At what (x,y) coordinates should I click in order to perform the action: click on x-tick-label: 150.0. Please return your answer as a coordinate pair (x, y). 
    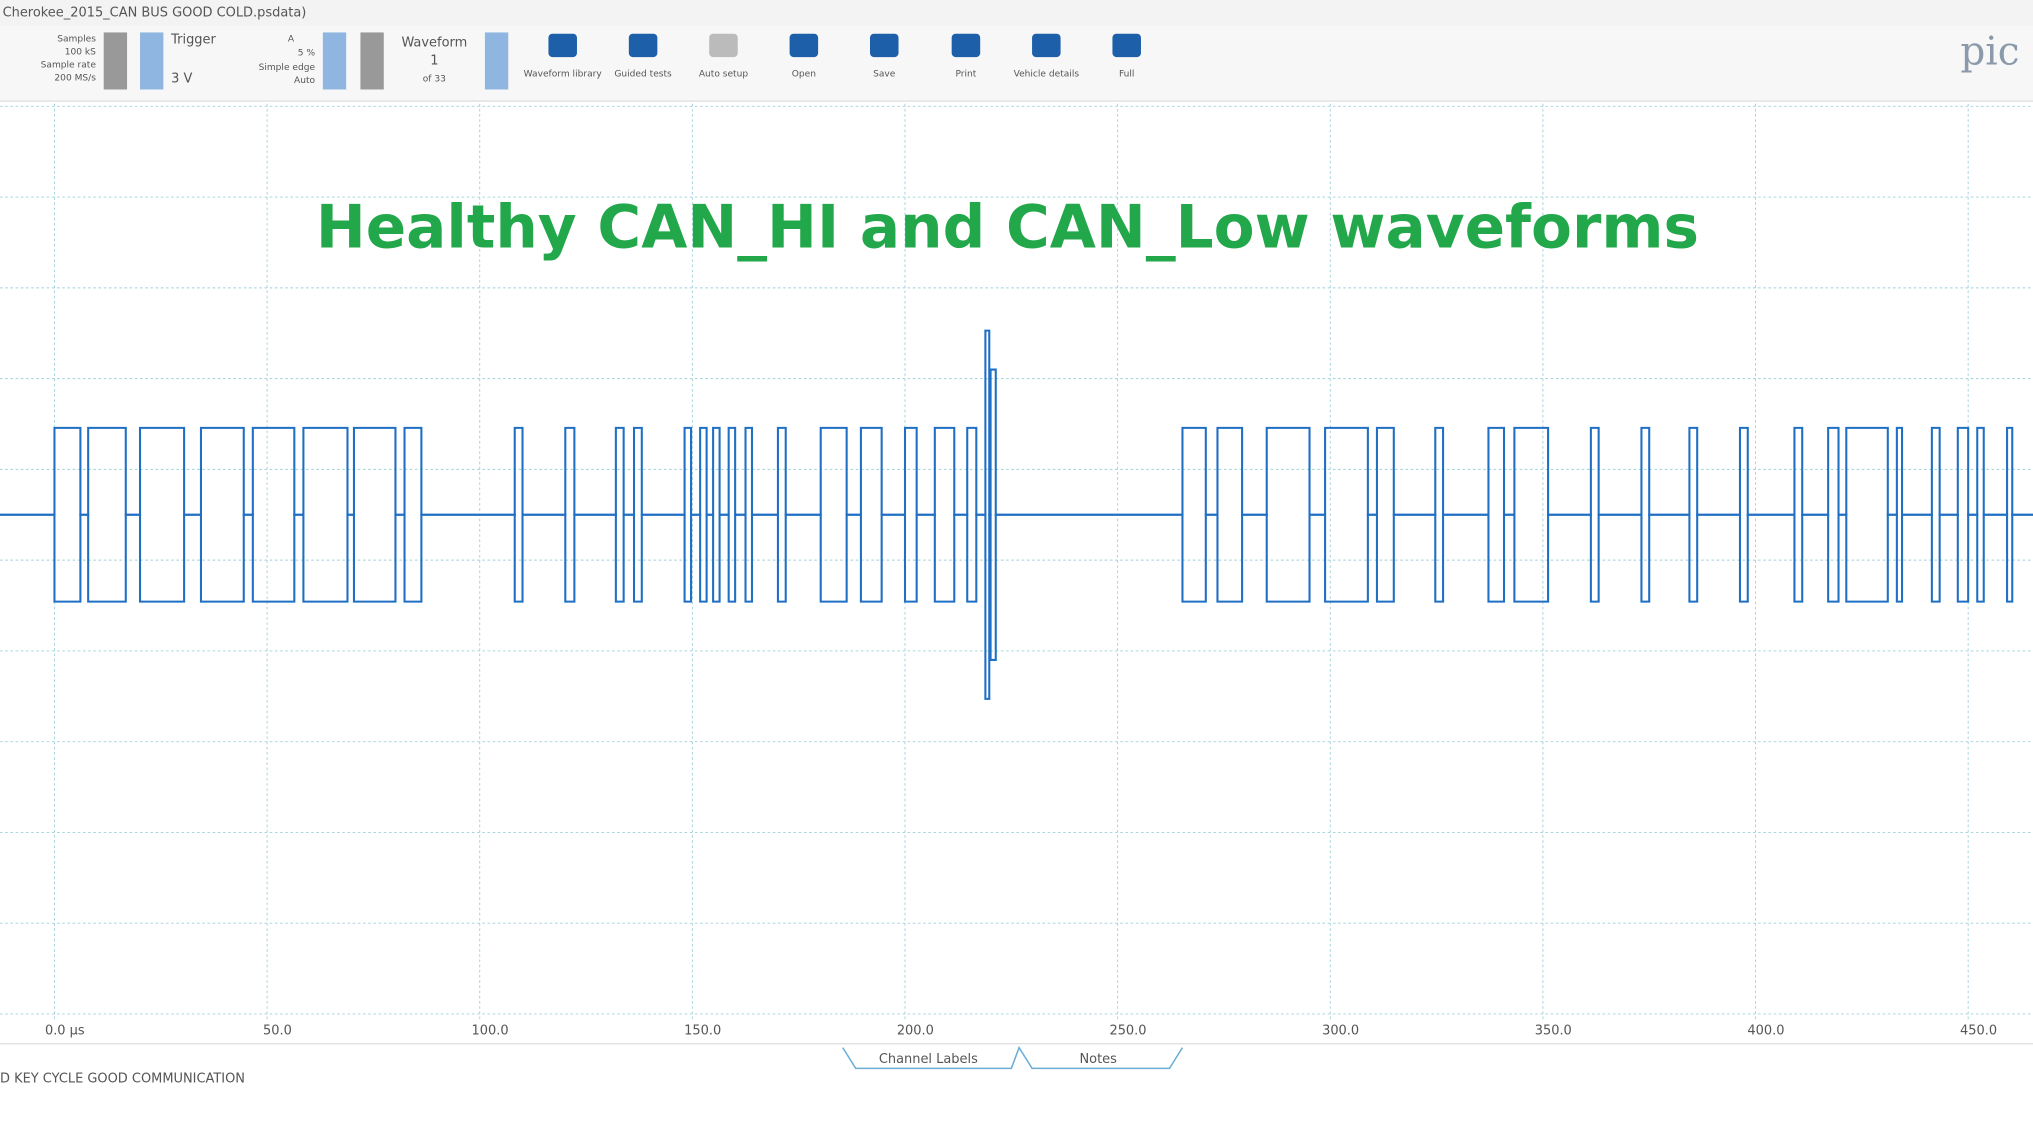
    Looking at the image, I should click on (702, 1030).